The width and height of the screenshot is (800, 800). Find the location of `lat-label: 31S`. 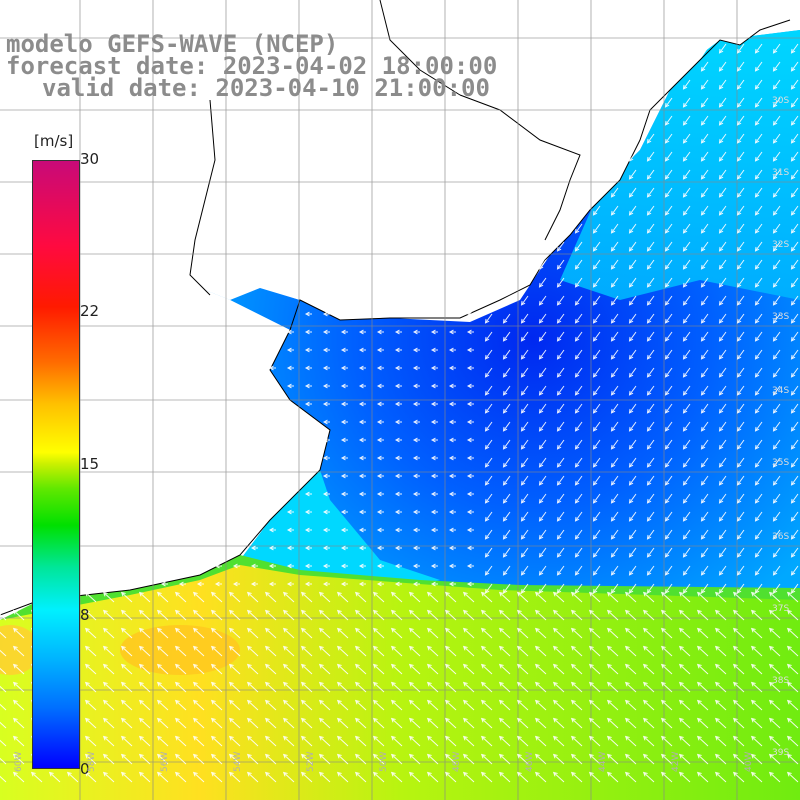

lat-label: 31S is located at coordinates (781, 173).